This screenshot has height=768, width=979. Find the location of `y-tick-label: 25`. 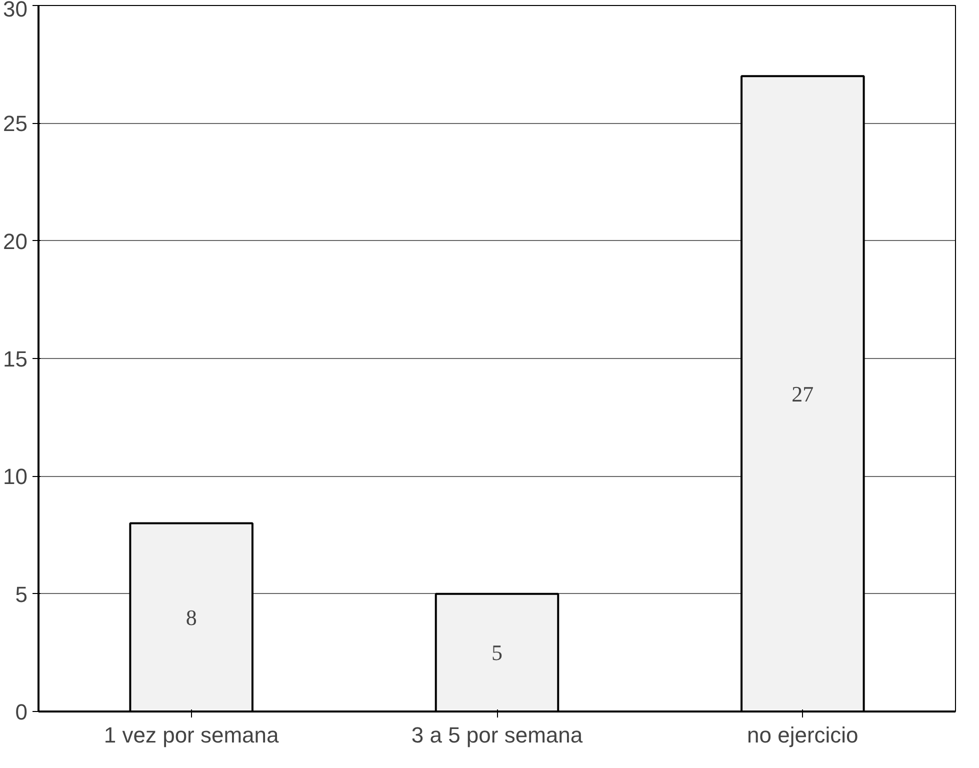

y-tick-label: 25 is located at coordinates (15, 123).